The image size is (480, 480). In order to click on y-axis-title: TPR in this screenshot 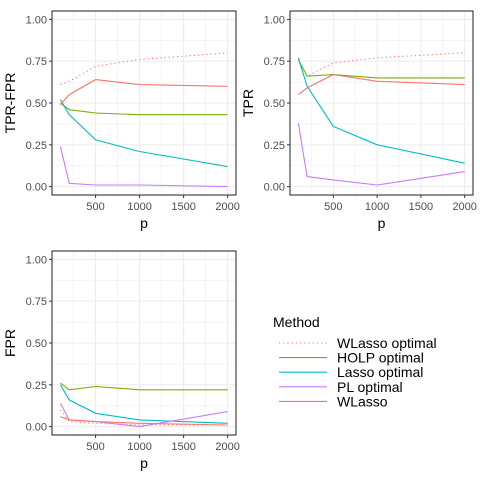, I will do `click(248, 103)`.